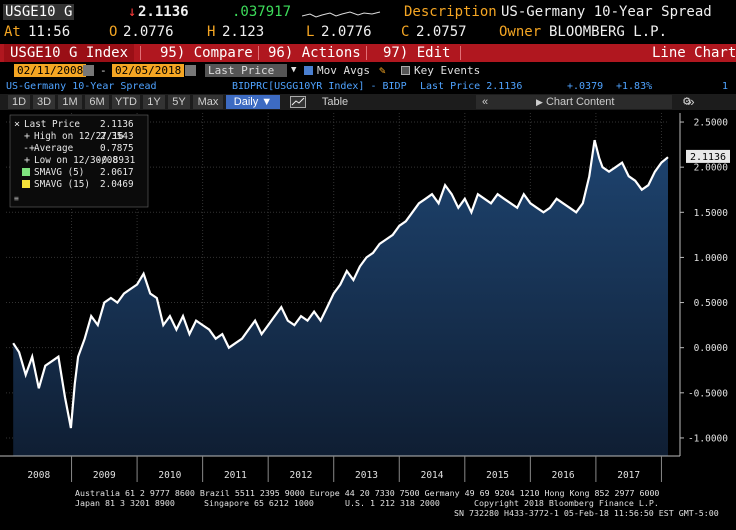 Image resolution: width=736 pixels, height=530 pixels. What do you see at coordinates (17, 124) in the screenshot?
I see `x-marker-icon: ×` at bounding box center [17, 124].